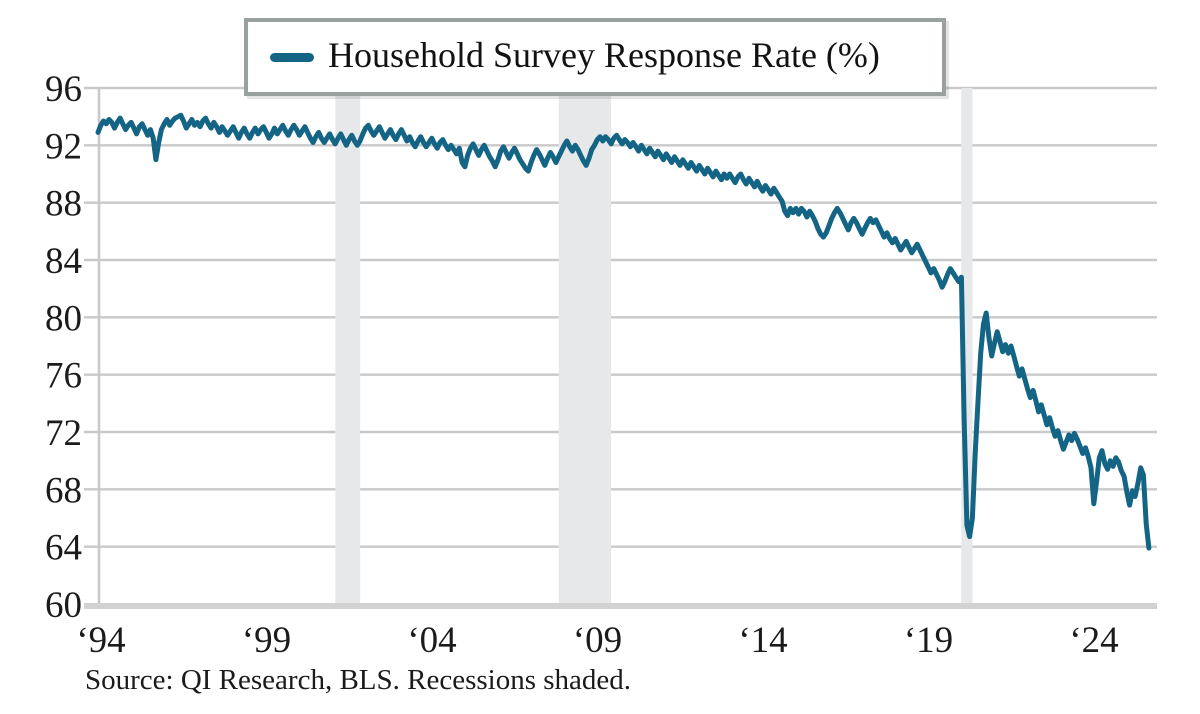 The image size is (1200, 714). Describe the element at coordinates (431, 640) in the screenshot. I see `x-tick-label: ‘04` at that location.